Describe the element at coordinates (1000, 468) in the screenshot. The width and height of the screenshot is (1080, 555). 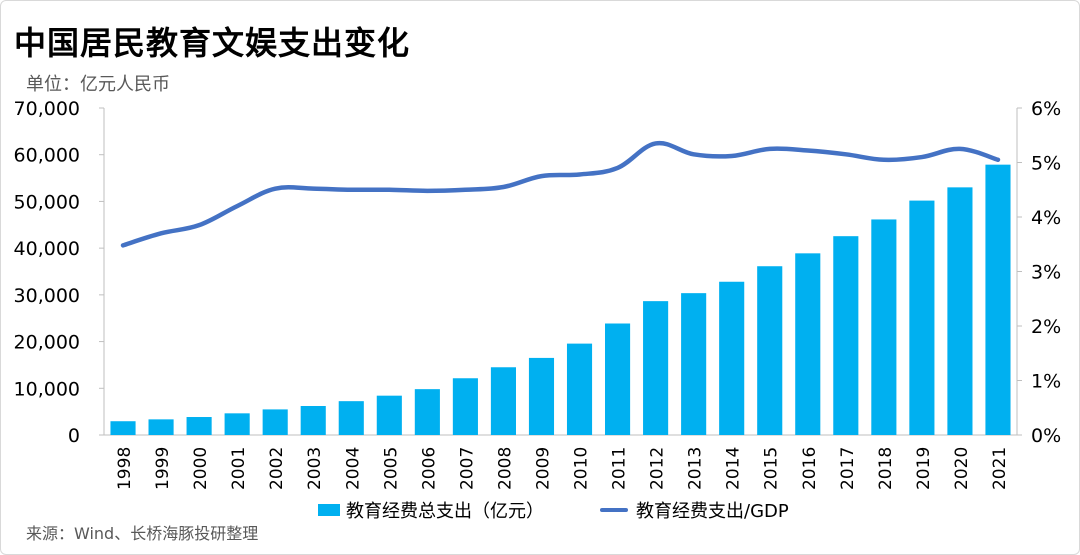
I see `x-tick-label: 2021` at that location.